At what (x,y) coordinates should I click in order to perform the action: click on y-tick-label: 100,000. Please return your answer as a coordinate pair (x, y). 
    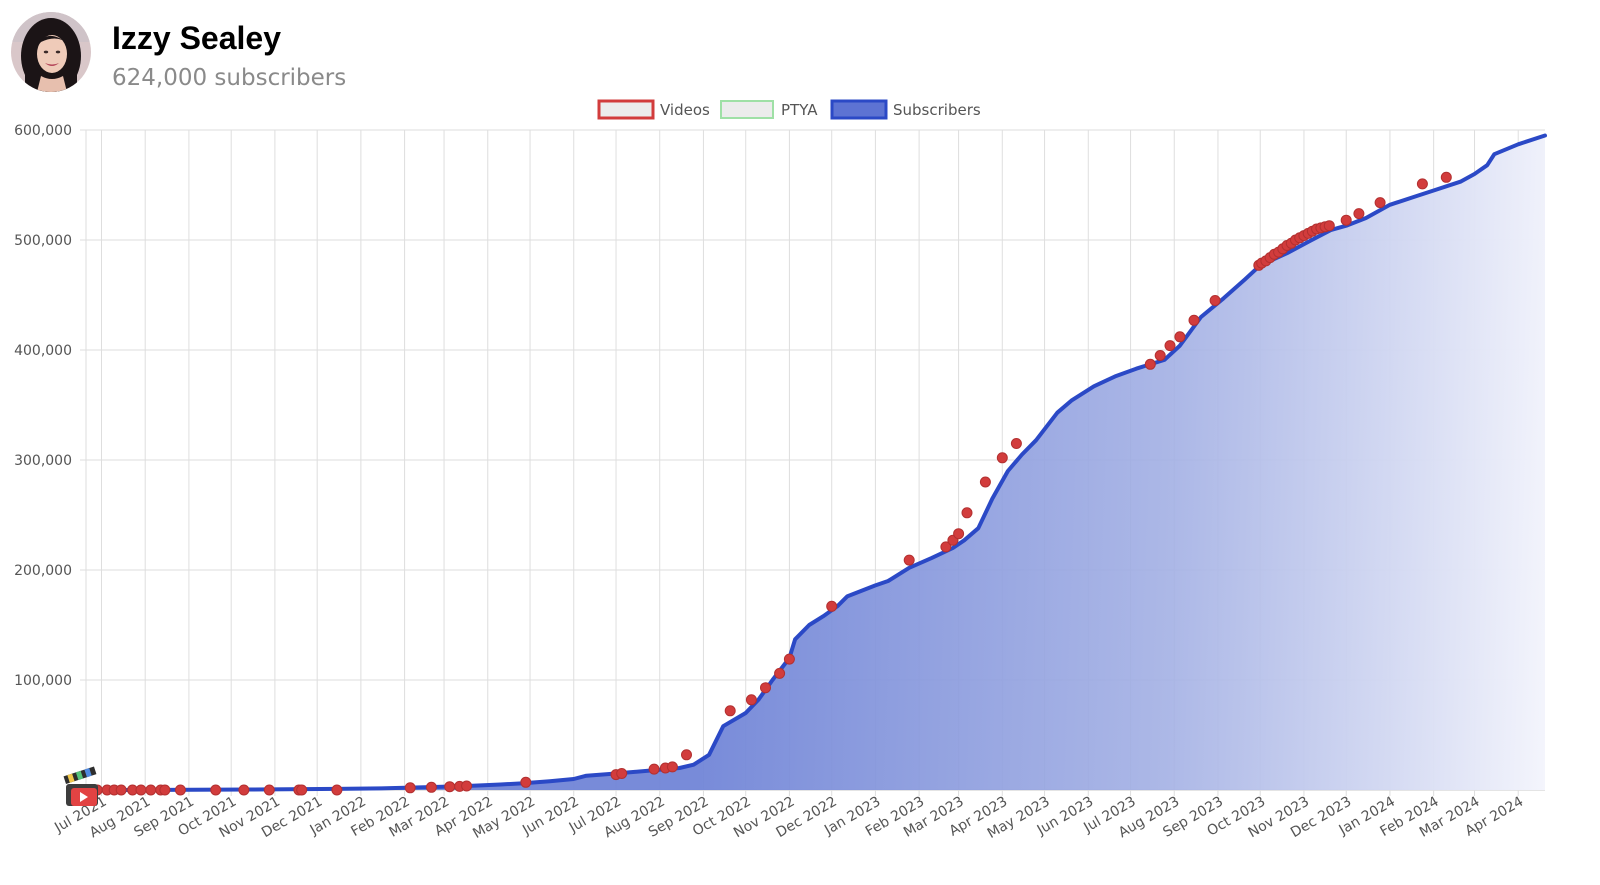
    Looking at the image, I should click on (43, 681).